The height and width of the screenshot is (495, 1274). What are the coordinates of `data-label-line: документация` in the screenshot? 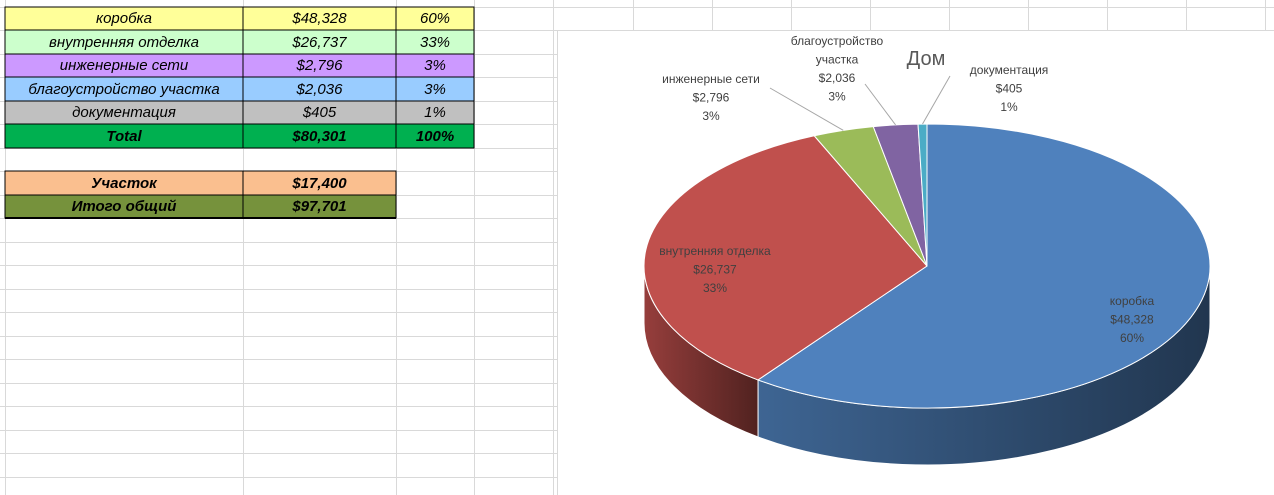 It's located at (1009, 70).